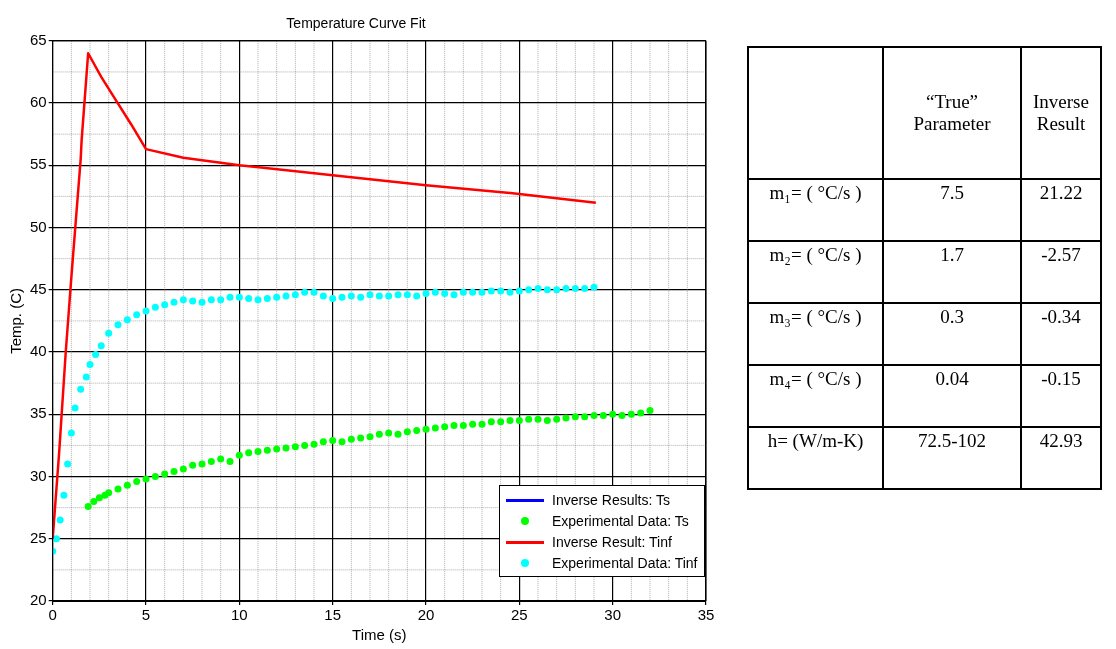  What do you see at coordinates (146, 615) in the screenshot?
I see `x-tick-label: 5` at bounding box center [146, 615].